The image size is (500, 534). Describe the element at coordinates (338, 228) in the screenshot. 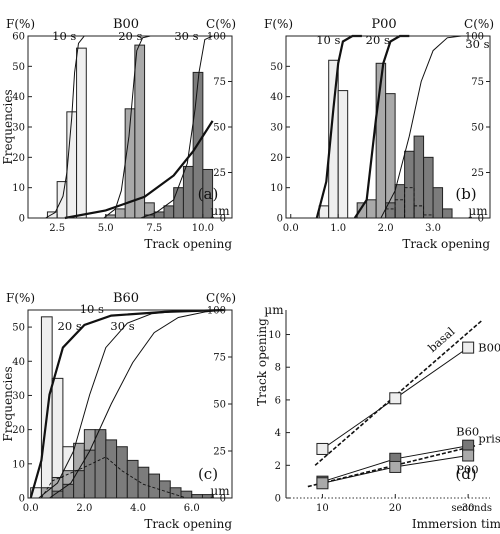

I see `x-tick-label: 1.0` at that location.